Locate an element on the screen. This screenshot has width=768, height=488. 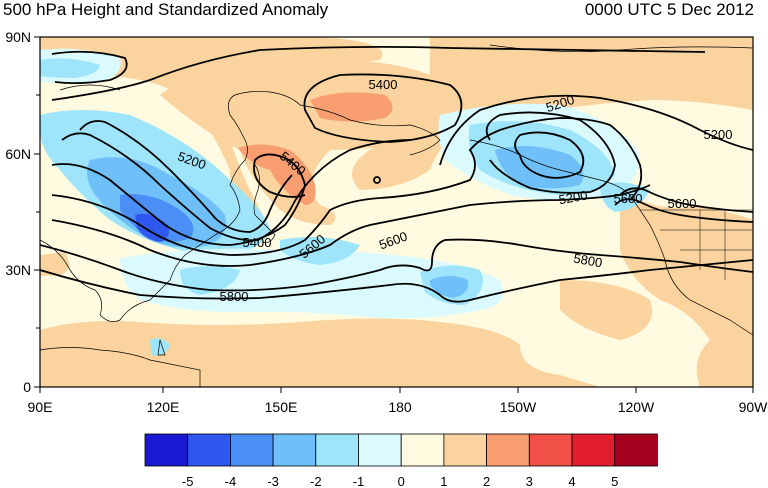
lat-tick-label: 0 is located at coordinates (27, 387).